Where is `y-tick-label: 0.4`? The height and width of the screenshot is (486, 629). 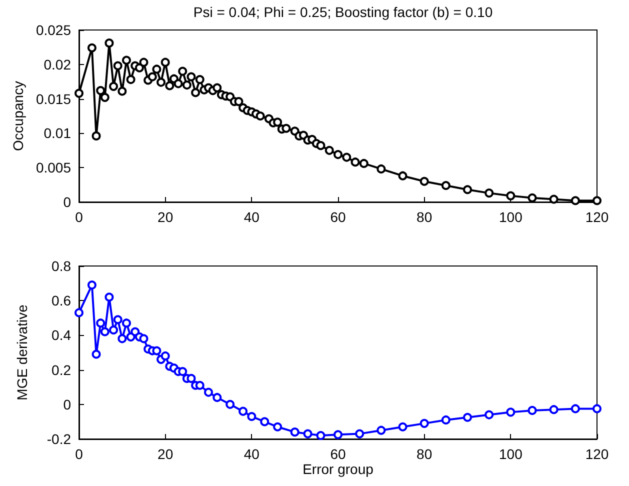
y-tick-label: 0.4 is located at coordinates (62, 335).